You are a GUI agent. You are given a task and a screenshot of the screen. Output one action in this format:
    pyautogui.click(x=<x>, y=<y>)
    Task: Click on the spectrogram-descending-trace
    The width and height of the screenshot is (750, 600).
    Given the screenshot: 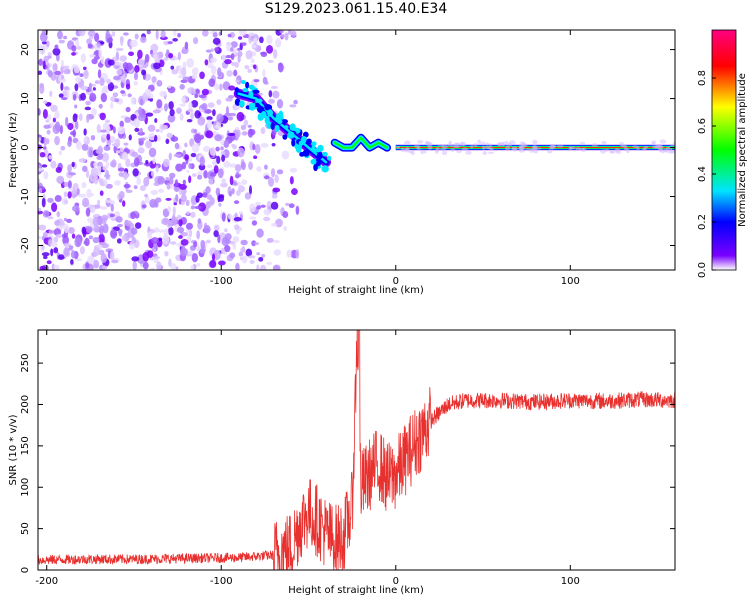 What is the action you would take?
    pyautogui.click(x=282, y=128)
    